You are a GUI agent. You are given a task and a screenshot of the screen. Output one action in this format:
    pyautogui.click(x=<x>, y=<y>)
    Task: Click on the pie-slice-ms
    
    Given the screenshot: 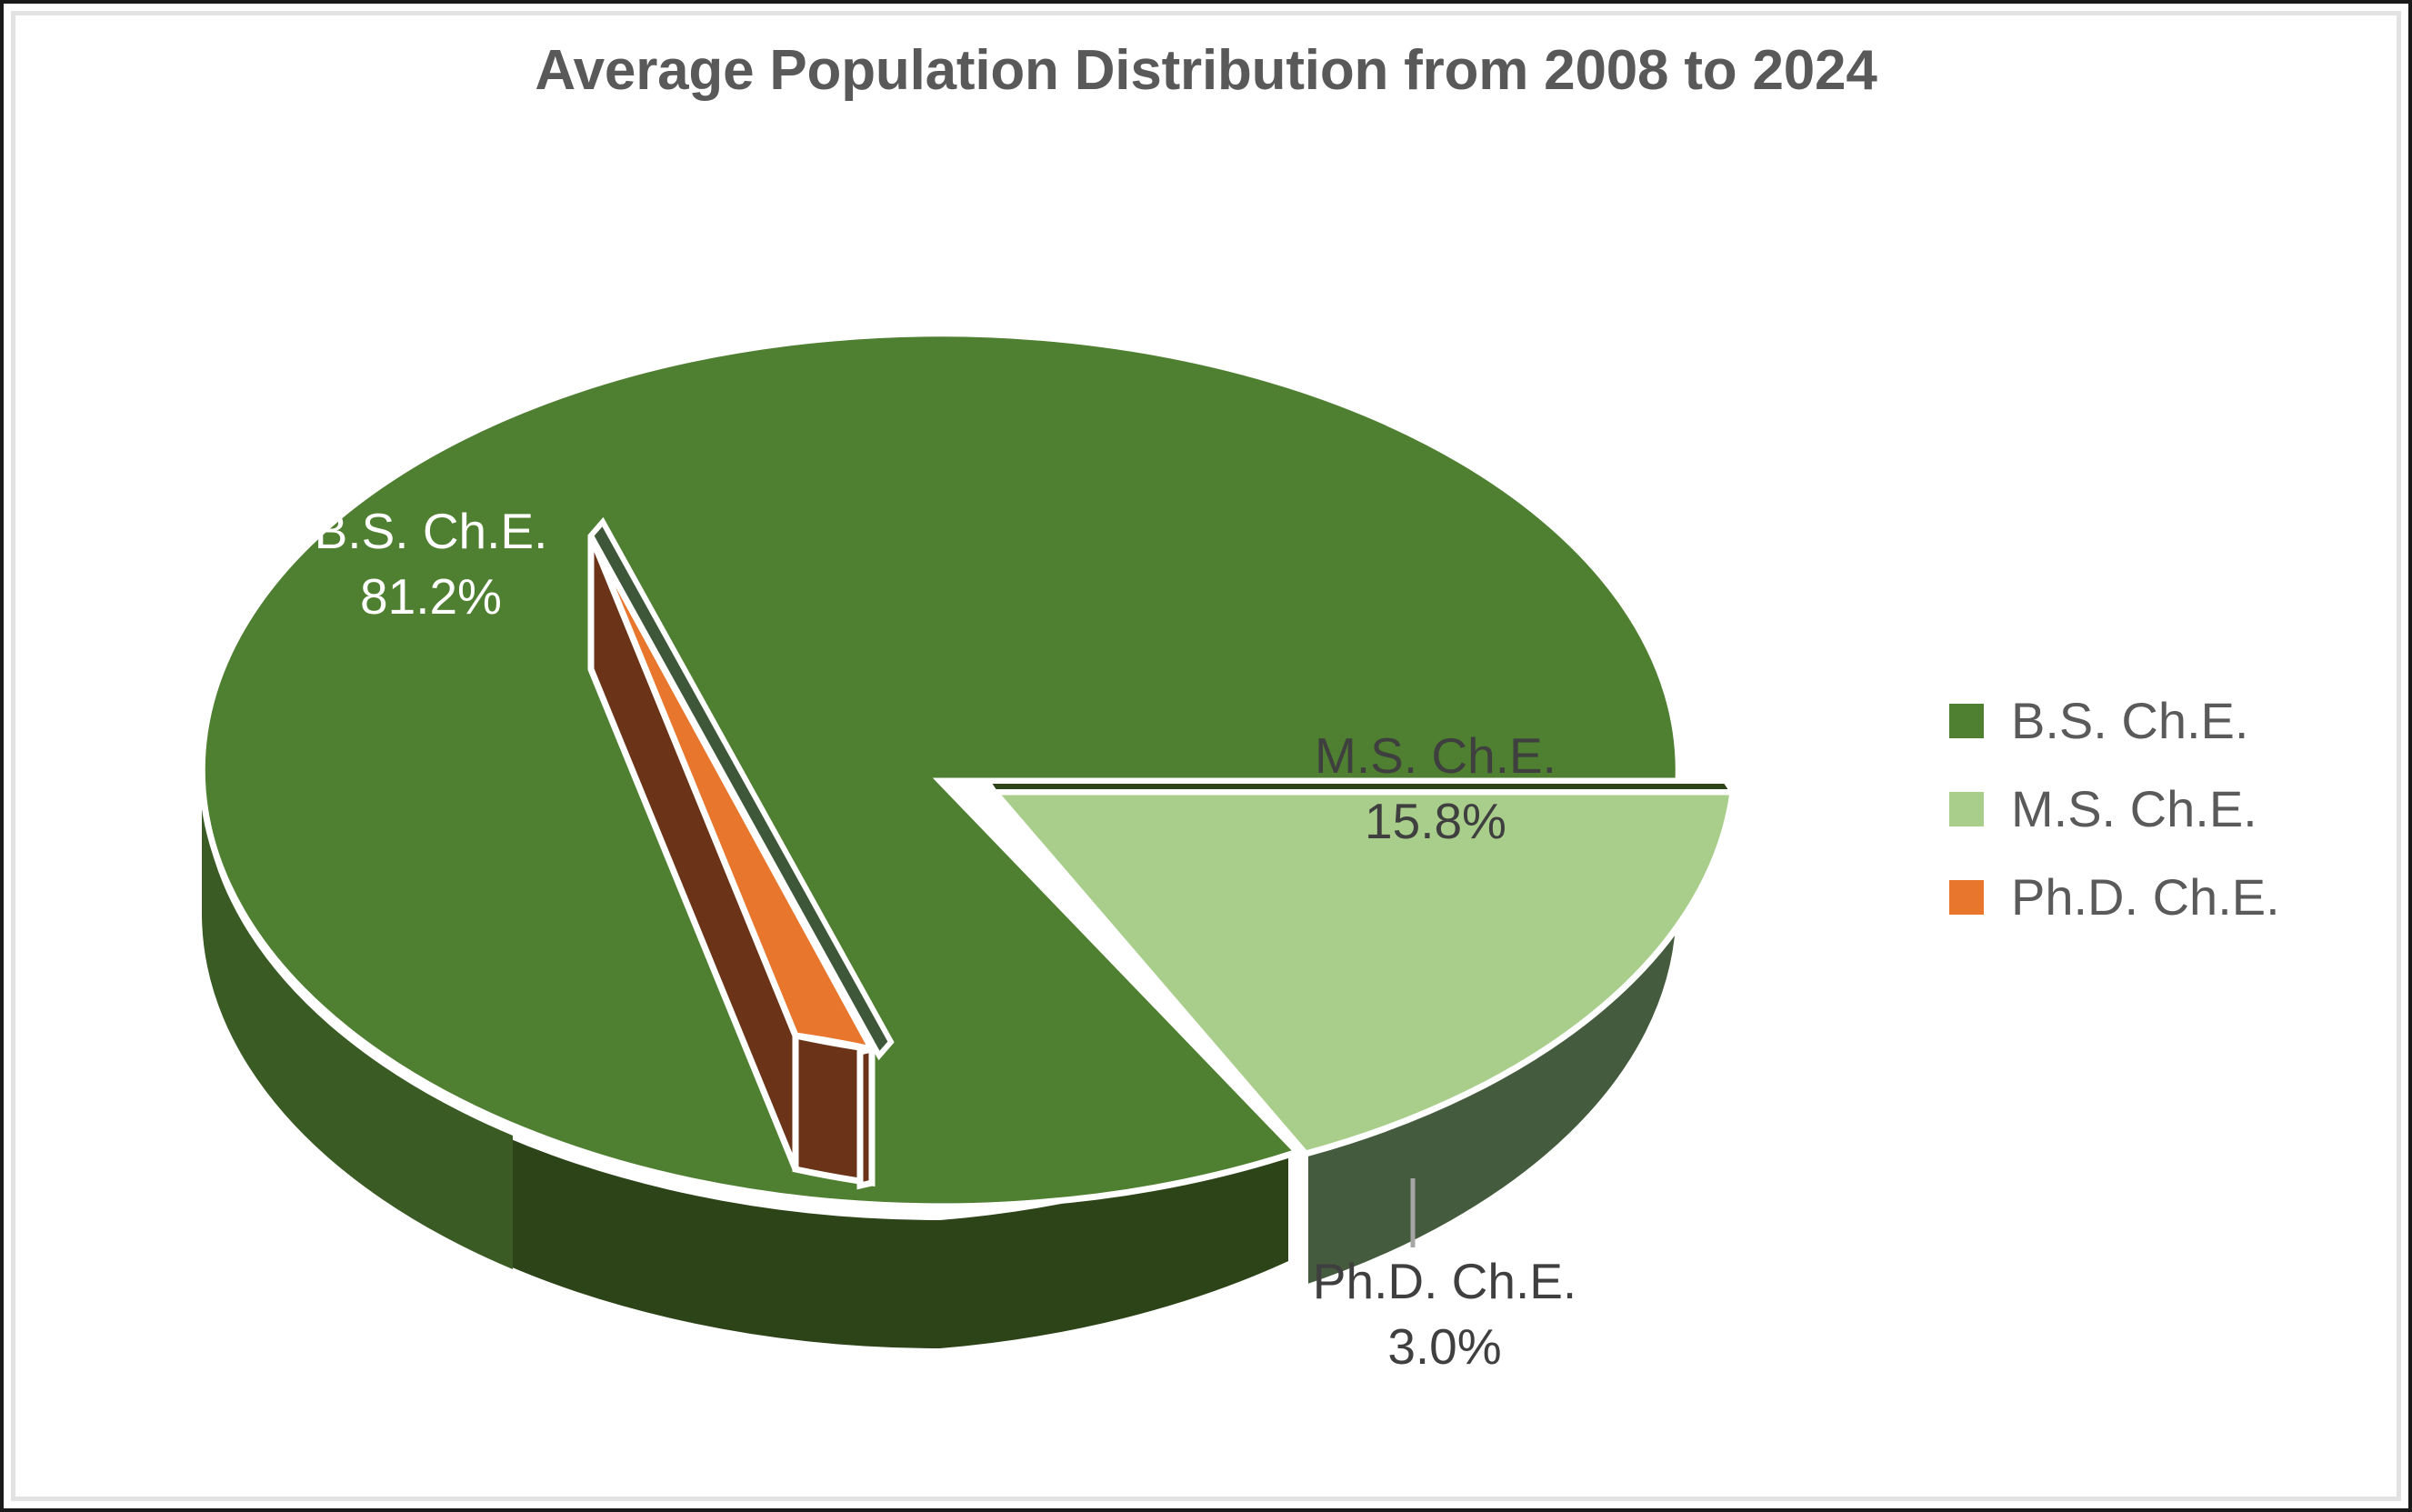 What is the action you would take?
    pyautogui.click(x=1360, y=1035)
    